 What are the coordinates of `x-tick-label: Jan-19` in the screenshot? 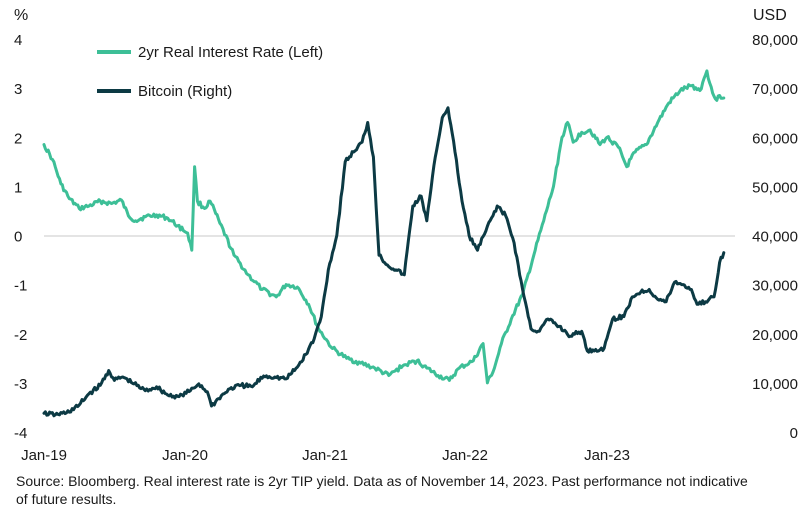 It's located at (44, 455).